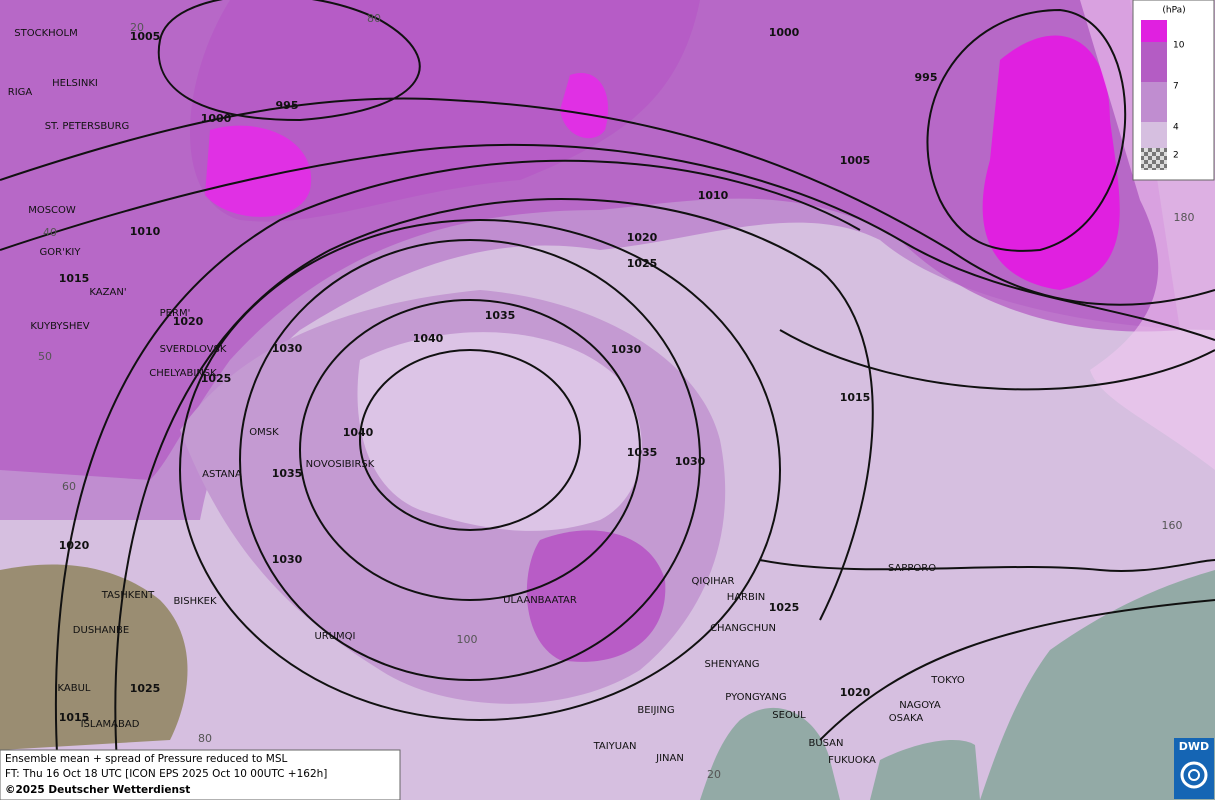 Image resolution: width=1215 pixels, height=804 pixels. Describe the element at coordinates (920, 705) in the screenshot. I see `city-label: NAGOYA` at that location.